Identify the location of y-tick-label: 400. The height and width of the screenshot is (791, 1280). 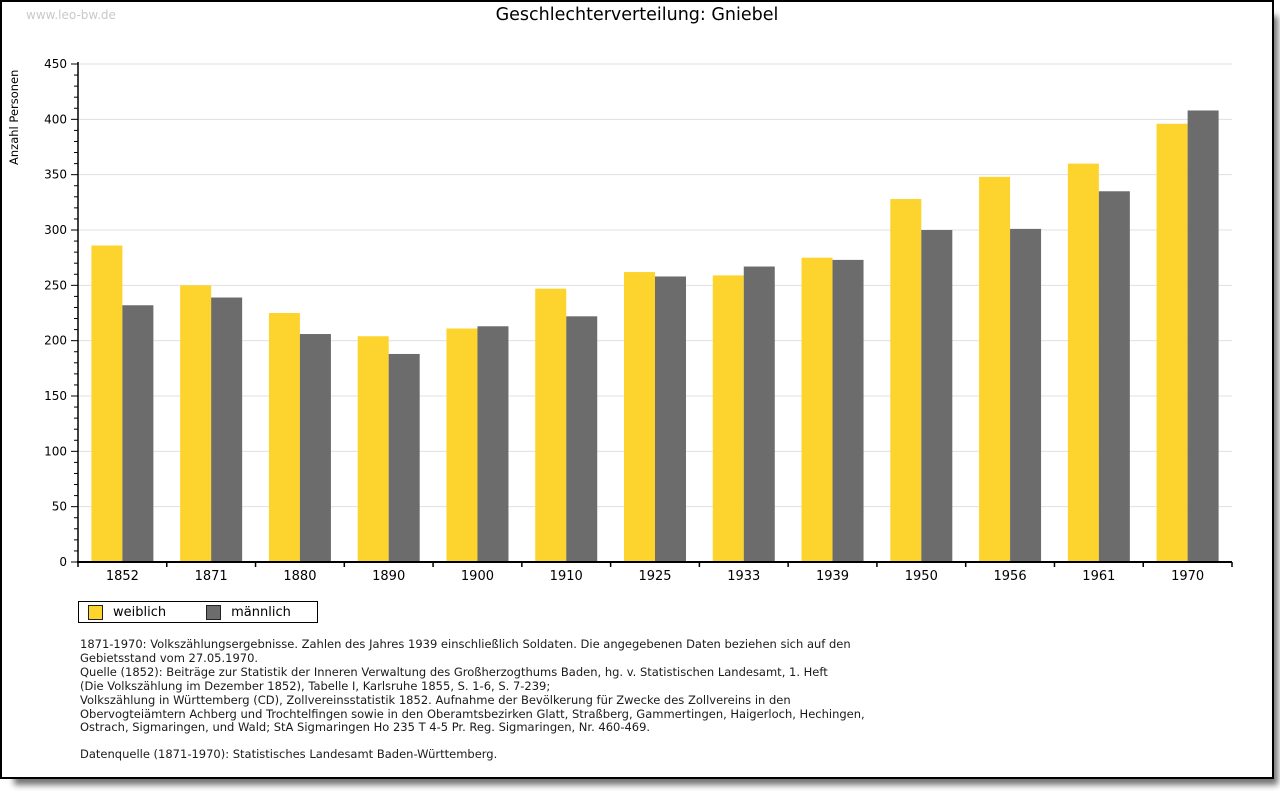
(55, 119).